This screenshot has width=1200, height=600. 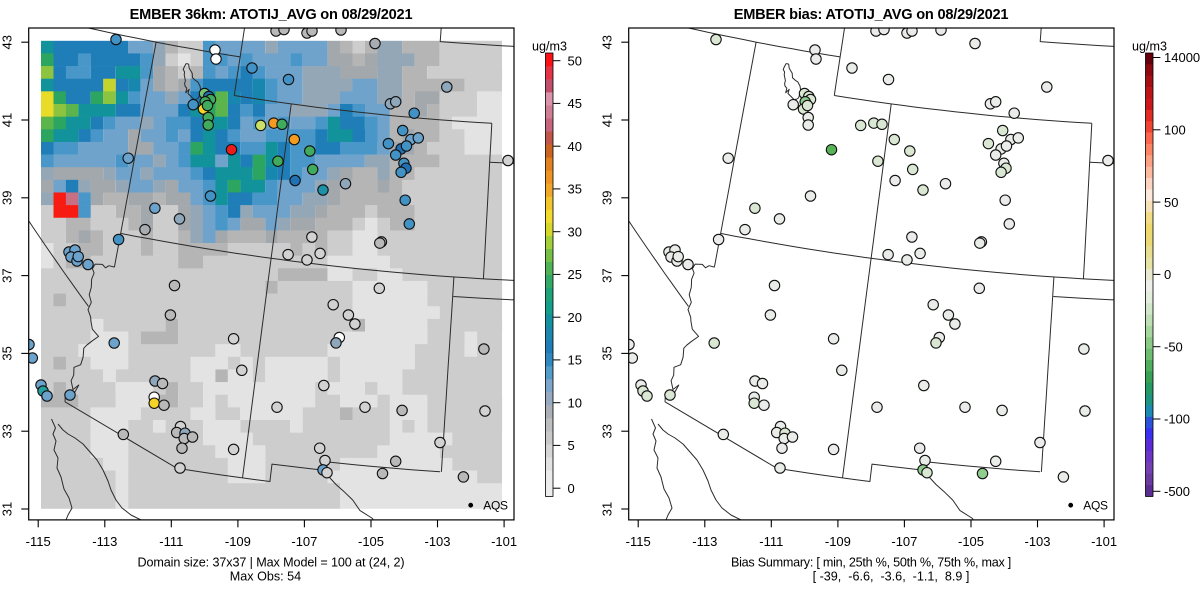 What do you see at coordinates (571, 445) in the screenshot?
I see `svg-text: 5` at bounding box center [571, 445].